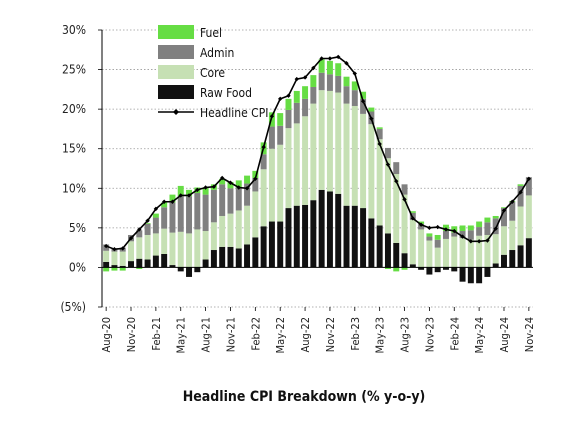 Image resolution: width=573 pixels, height=433 pixels. What do you see at coordinates (380, 335) in the screenshot?
I see `x-tick-label: May-23` at bounding box center [380, 335].